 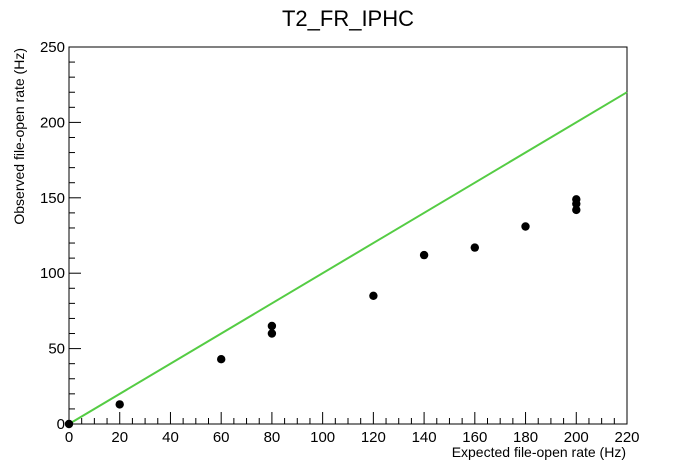 What do you see at coordinates (52, 47) in the screenshot?
I see `y-tick-label: 250` at bounding box center [52, 47].